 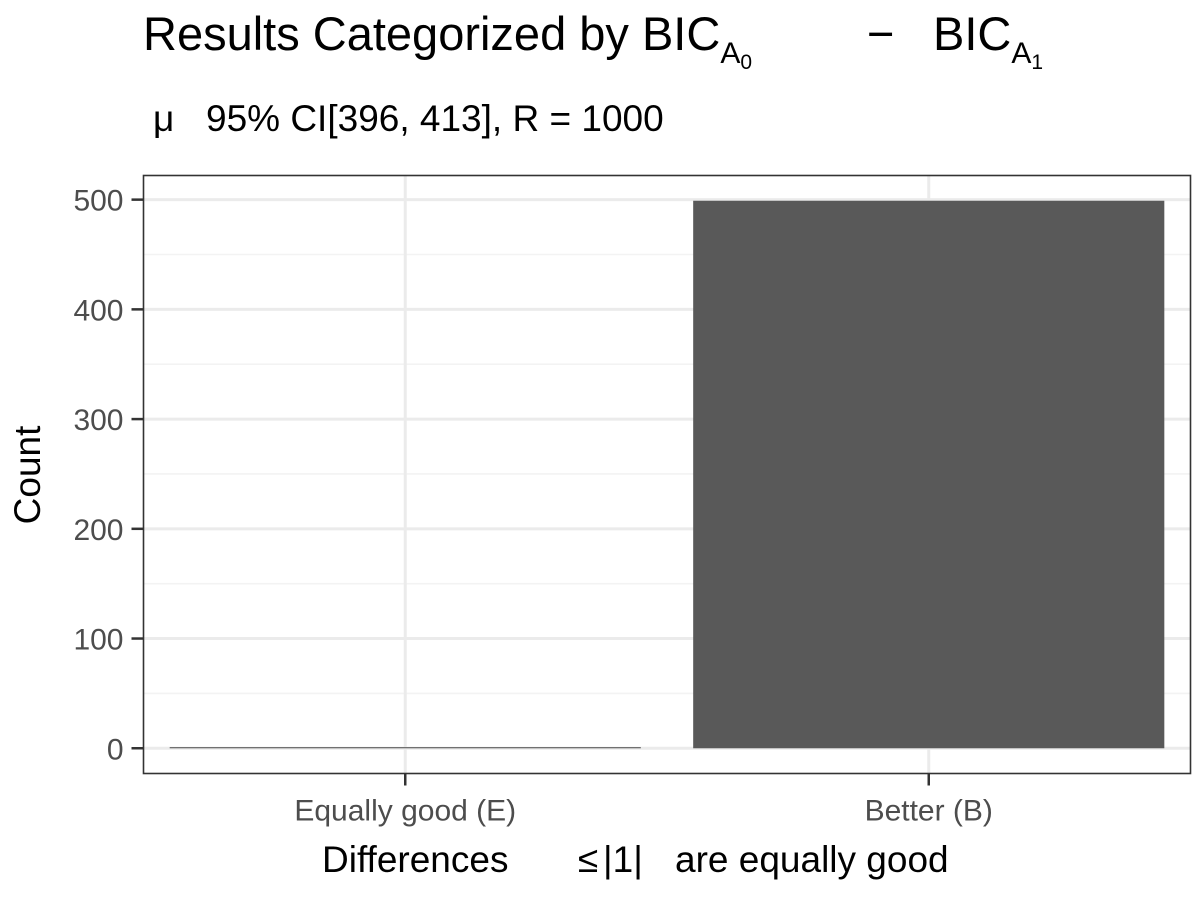 I want to click on x-label-abs: |1|, so click(x=623, y=859).